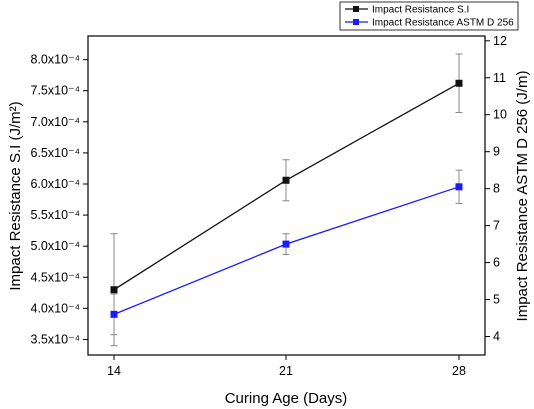 This screenshot has width=534, height=409. Describe the element at coordinates (56, 60) in the screenshot. I see `left-y-tick-label: 8.0x10⁻⁴` at that location.